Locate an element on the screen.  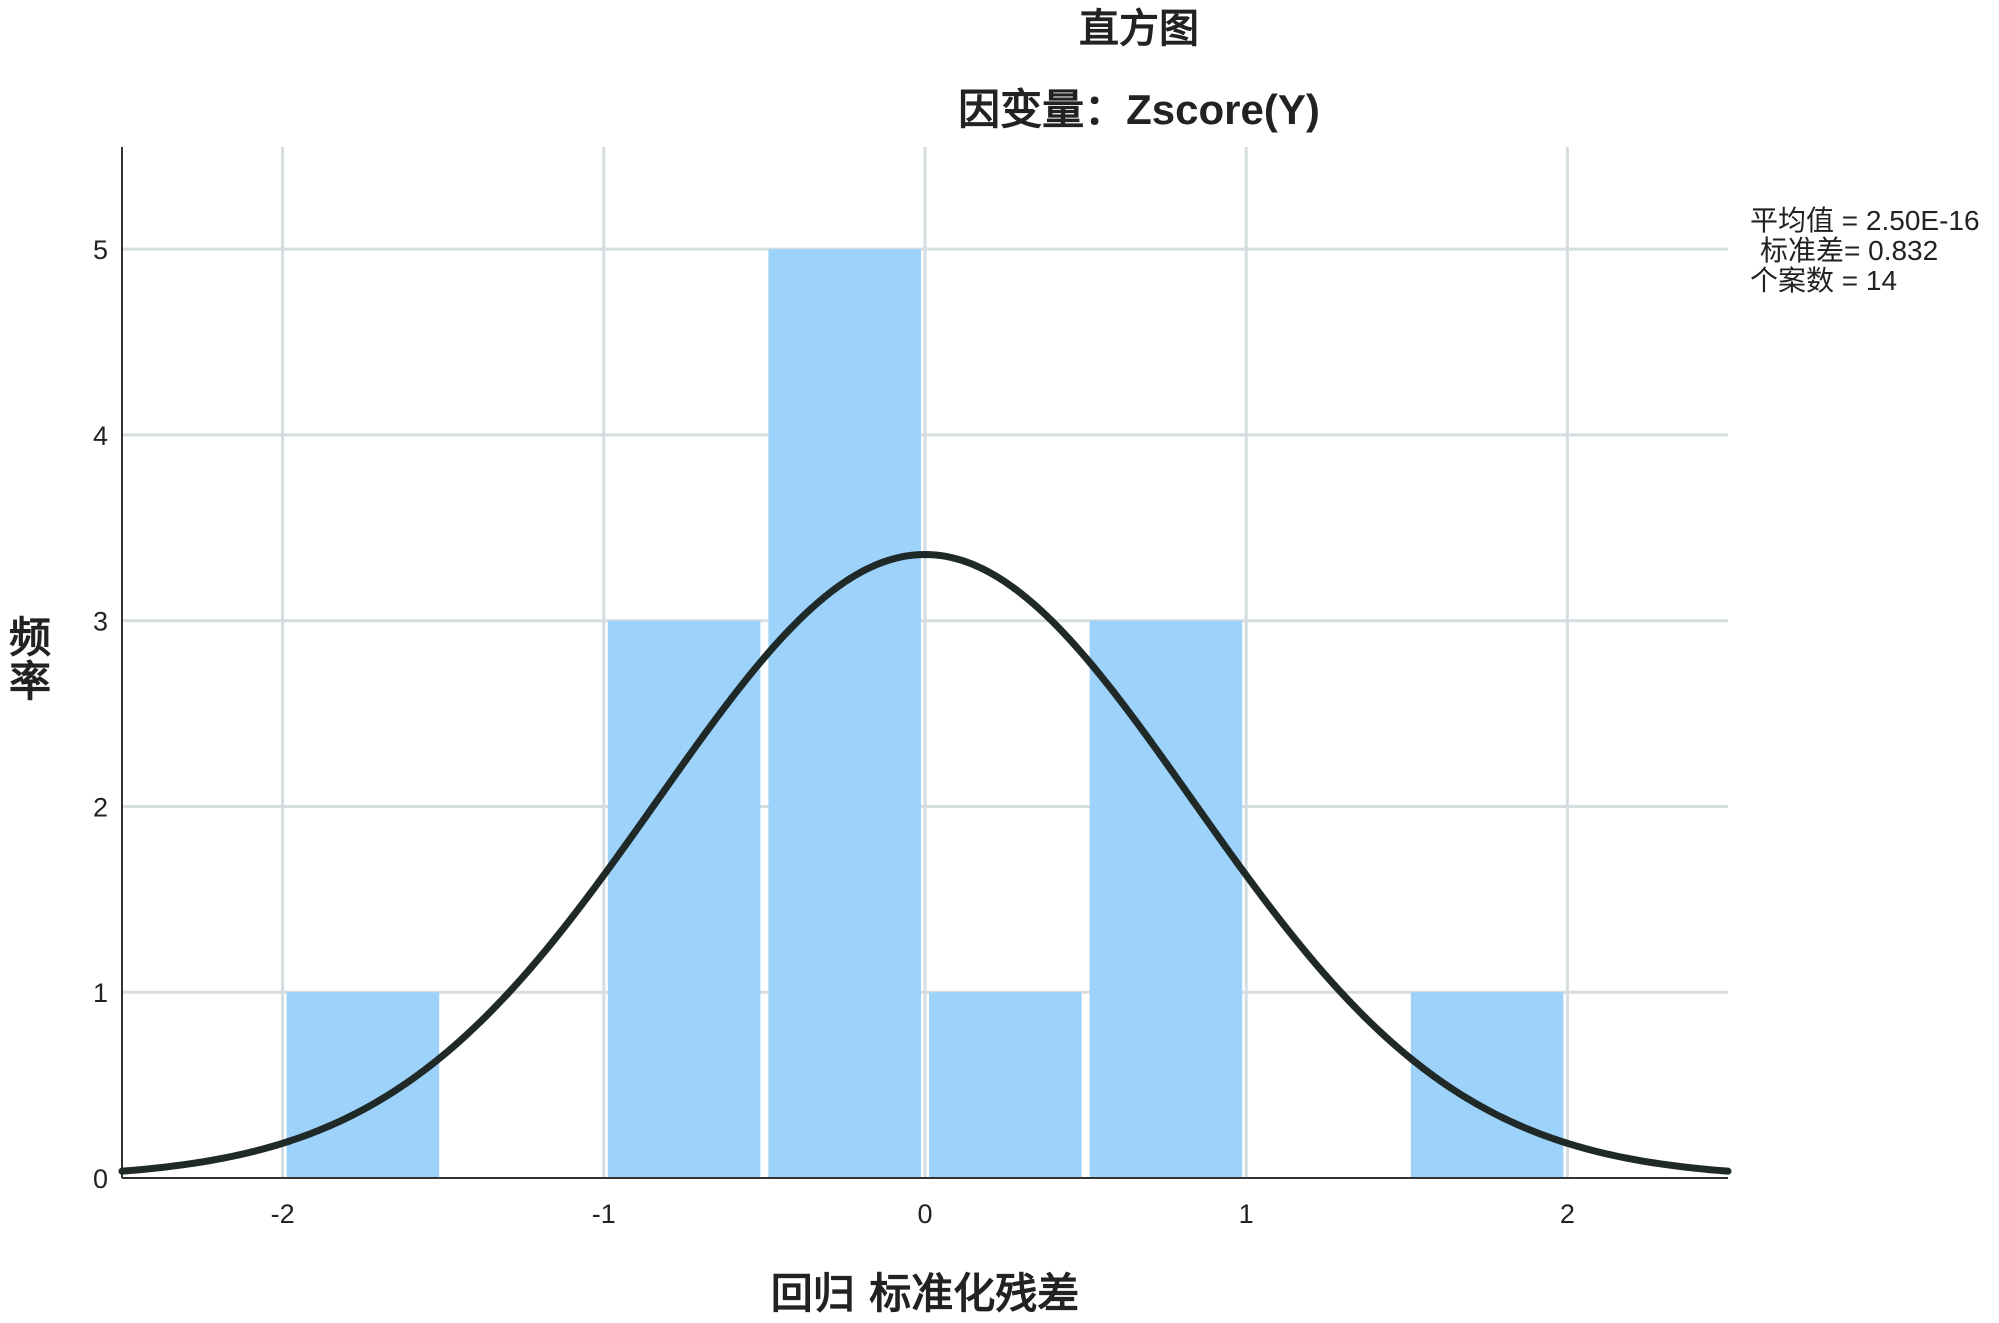
chart-title: 直方图 is located at coordinates (1139, 28).